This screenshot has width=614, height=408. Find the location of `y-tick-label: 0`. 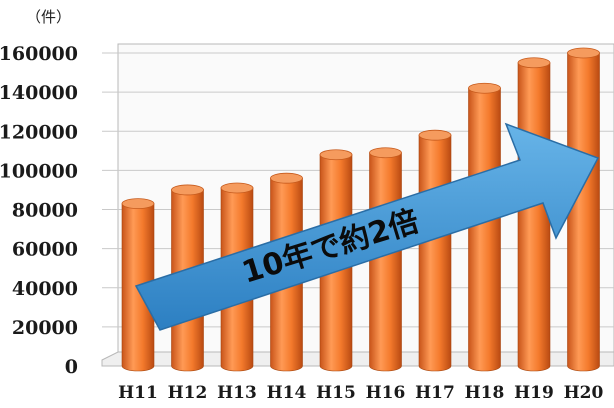

y-tick-label: 0 is located at coordinates (71, 367).